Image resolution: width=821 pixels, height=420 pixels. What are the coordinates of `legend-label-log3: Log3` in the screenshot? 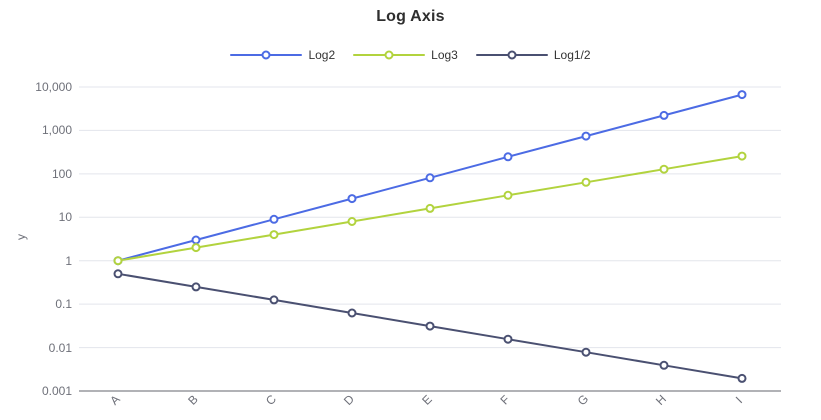 It's located at (444, 55).